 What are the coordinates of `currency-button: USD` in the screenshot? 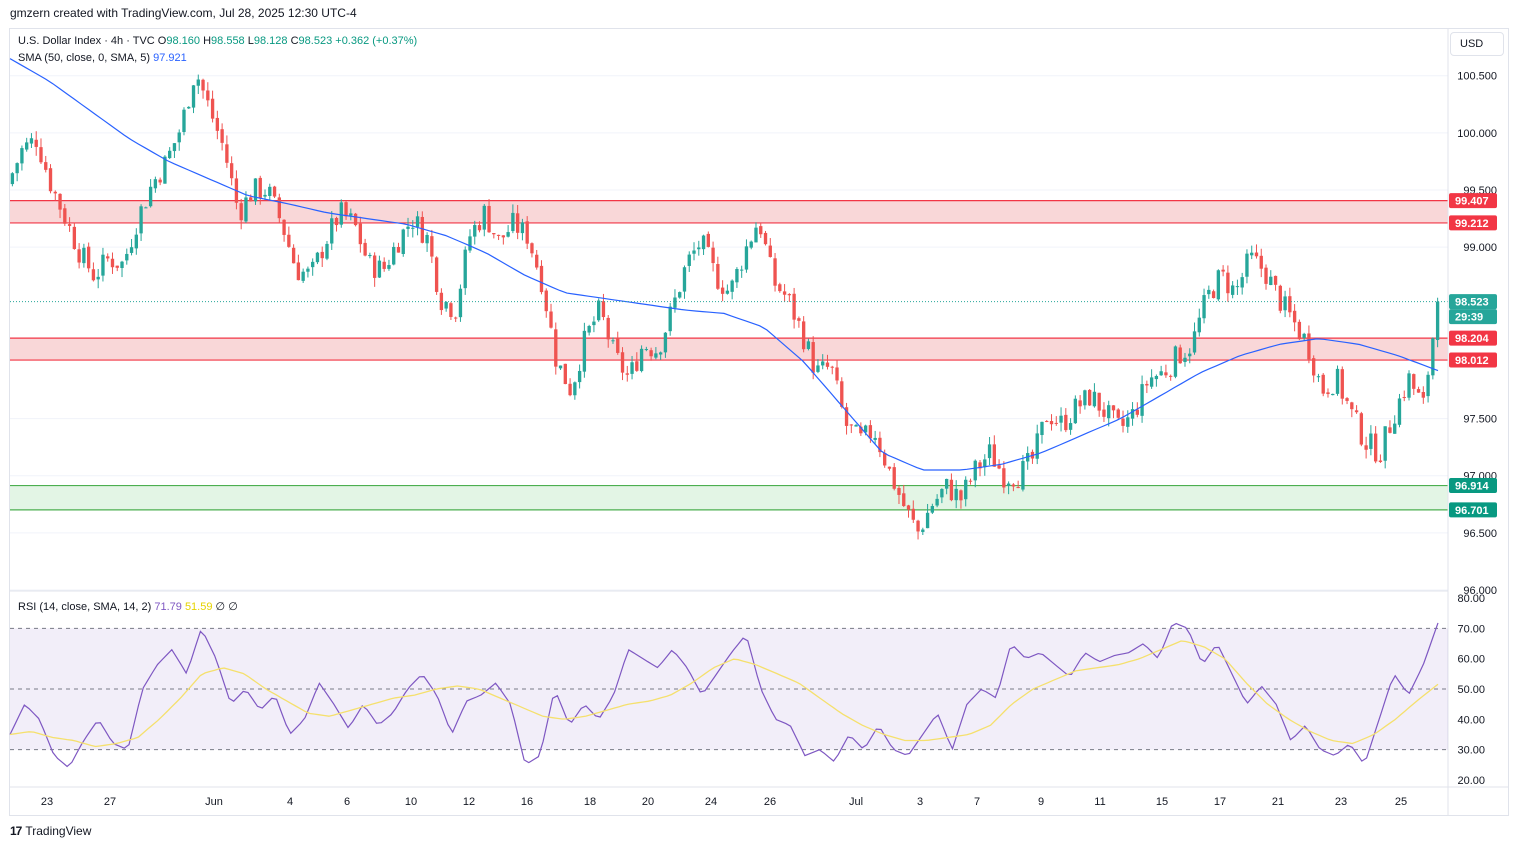 It's located at (1477, 44).